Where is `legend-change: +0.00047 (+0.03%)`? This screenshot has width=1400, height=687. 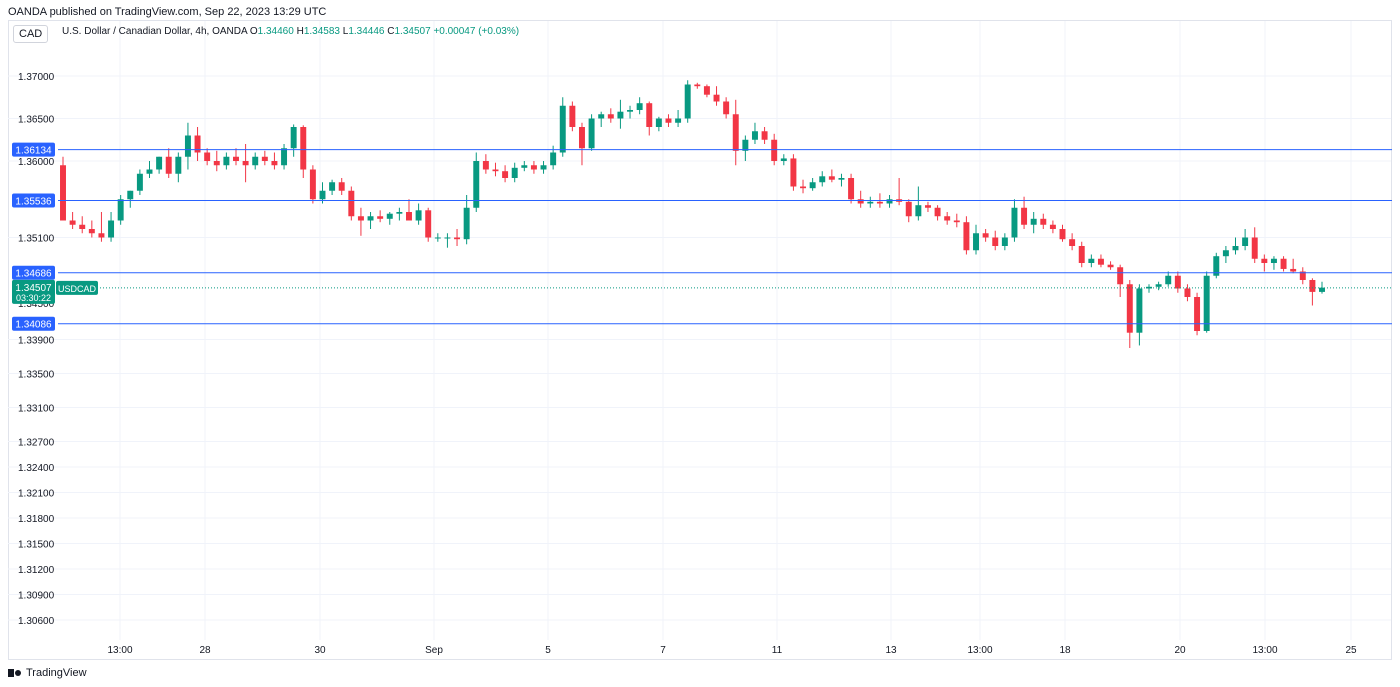
legend-change: +0.00047 (+0.03%) is located at coordinates (476, 31).